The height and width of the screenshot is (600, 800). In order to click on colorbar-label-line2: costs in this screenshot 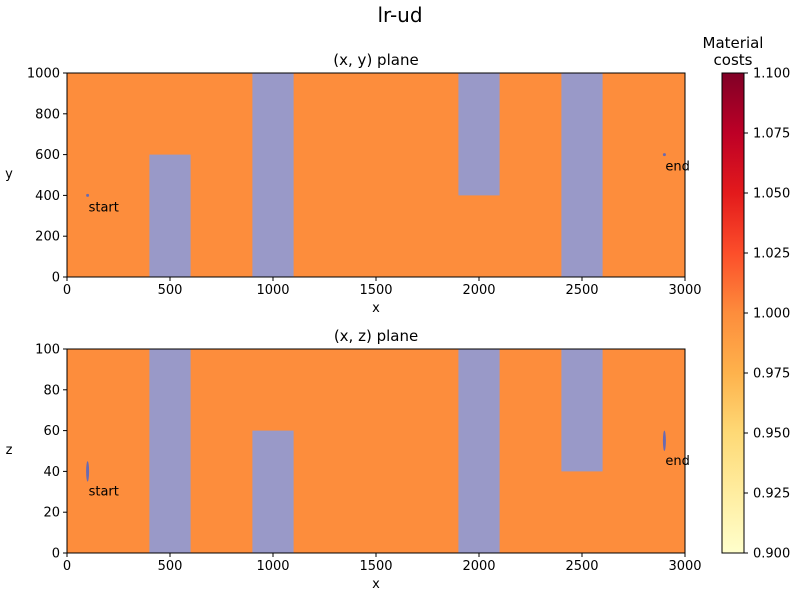, I will do `click(733, 60)`.